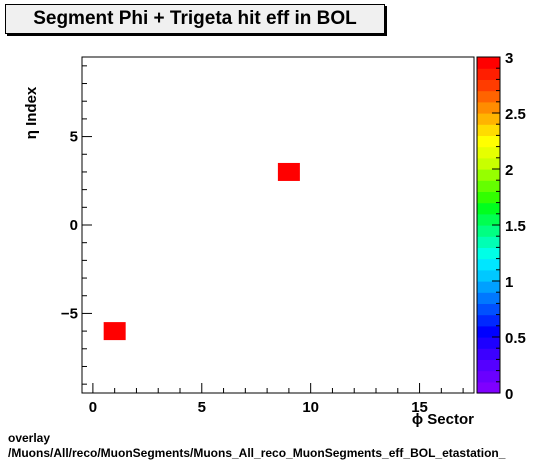 The height and width of the screenshot is (462, 546). Describe the element at coordinates (69, 313) in the screenshot. I see `y-tick-label: −5` at that location.